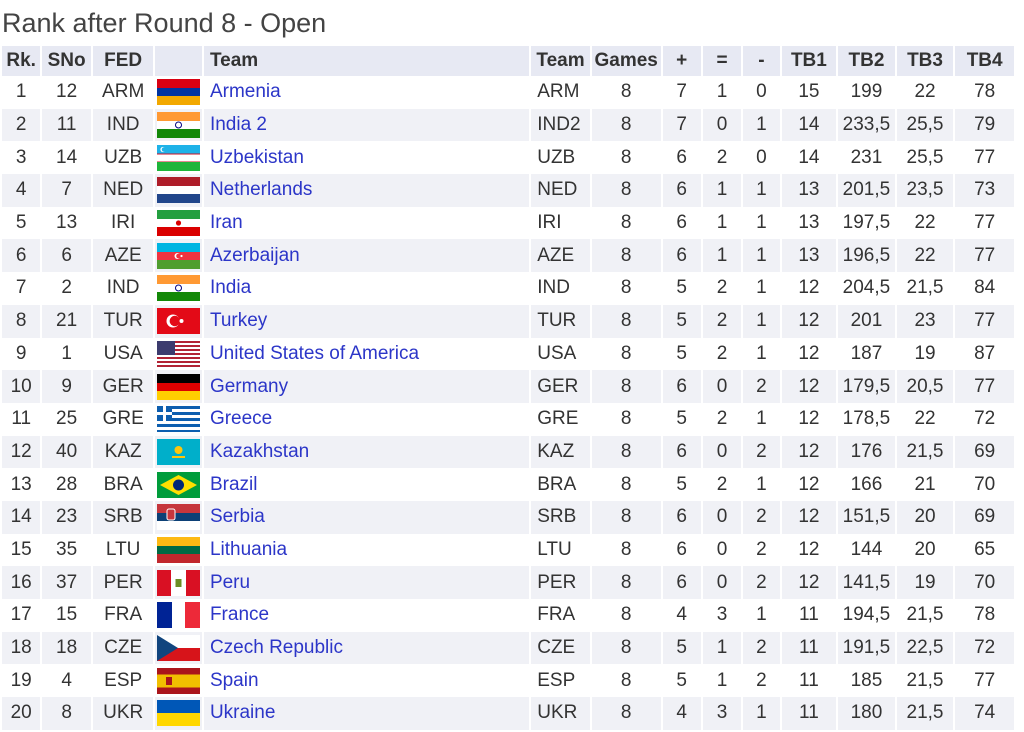 The image size is (1024, 732). I want to click on team-link: Iran, so click(226, 223).